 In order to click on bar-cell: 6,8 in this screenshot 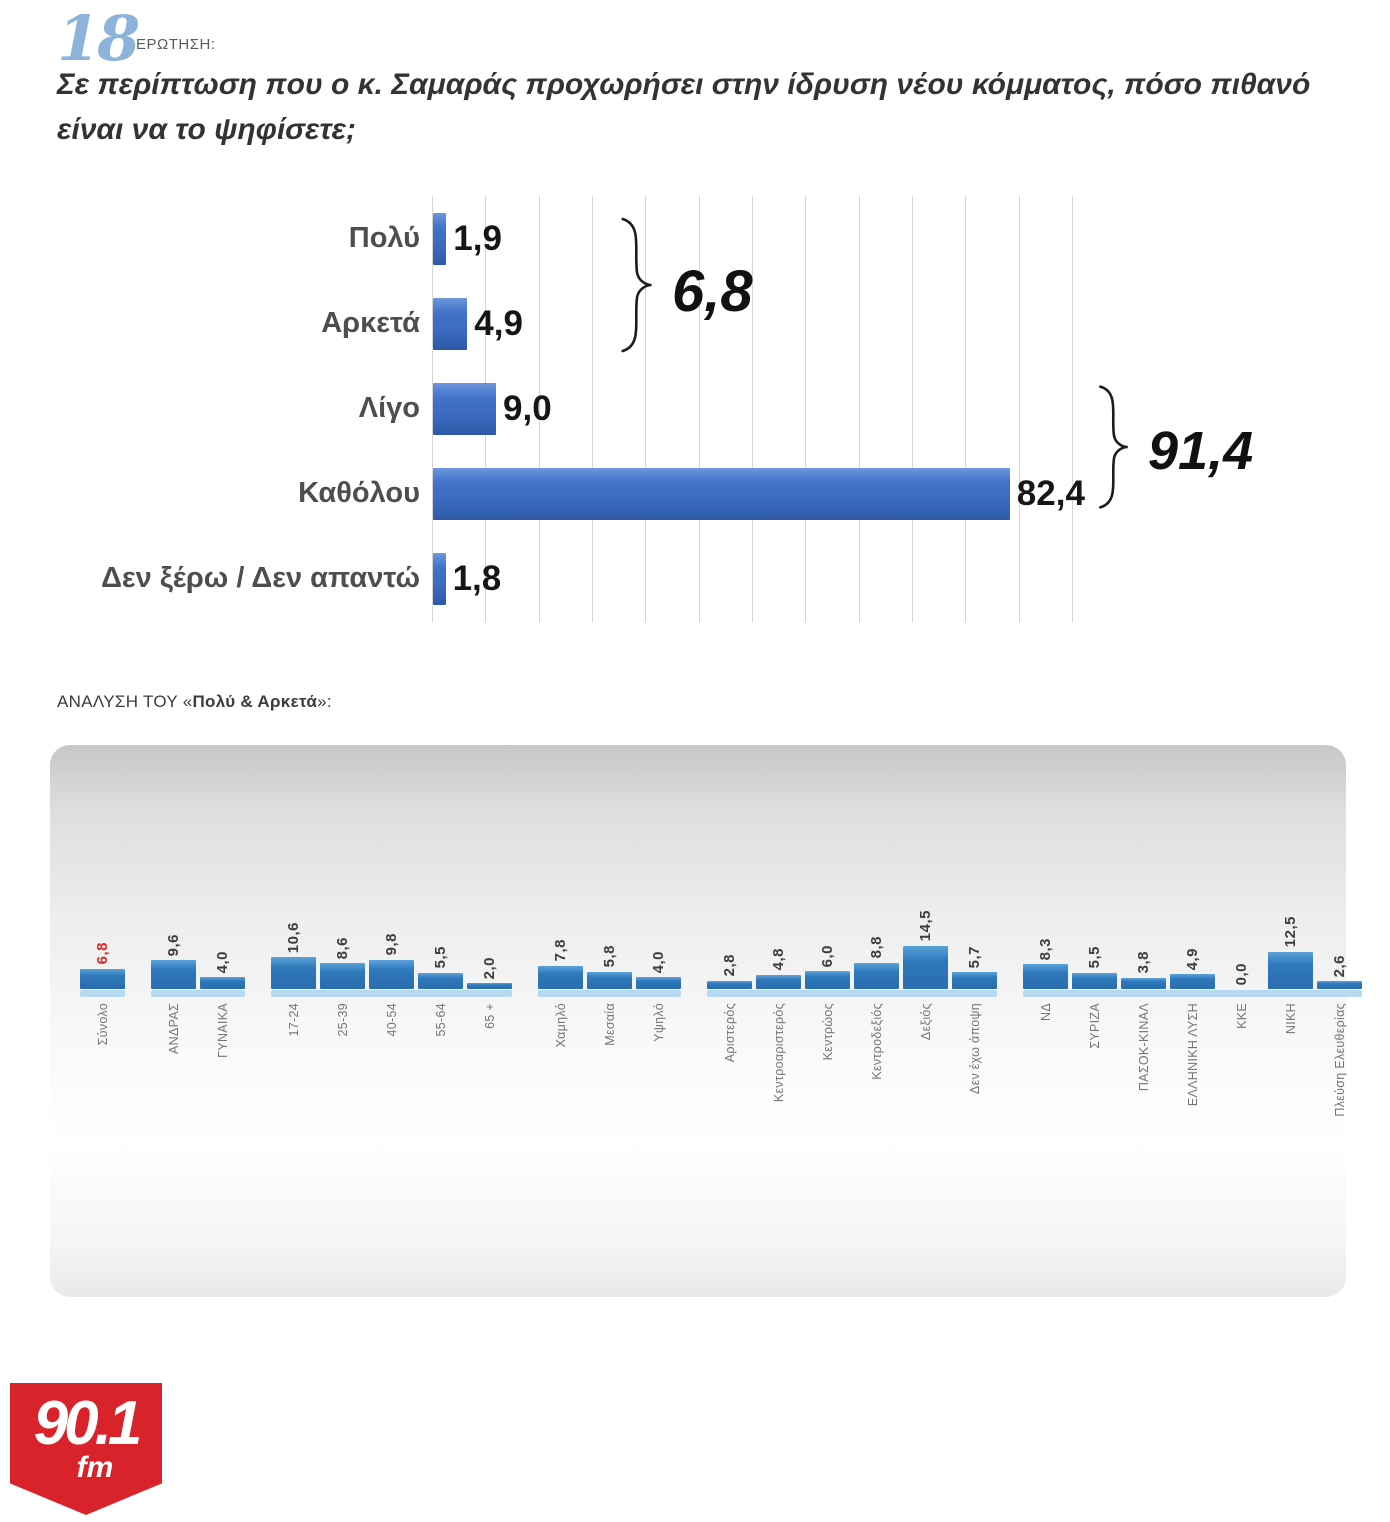, I will do `click(102, 965)`.